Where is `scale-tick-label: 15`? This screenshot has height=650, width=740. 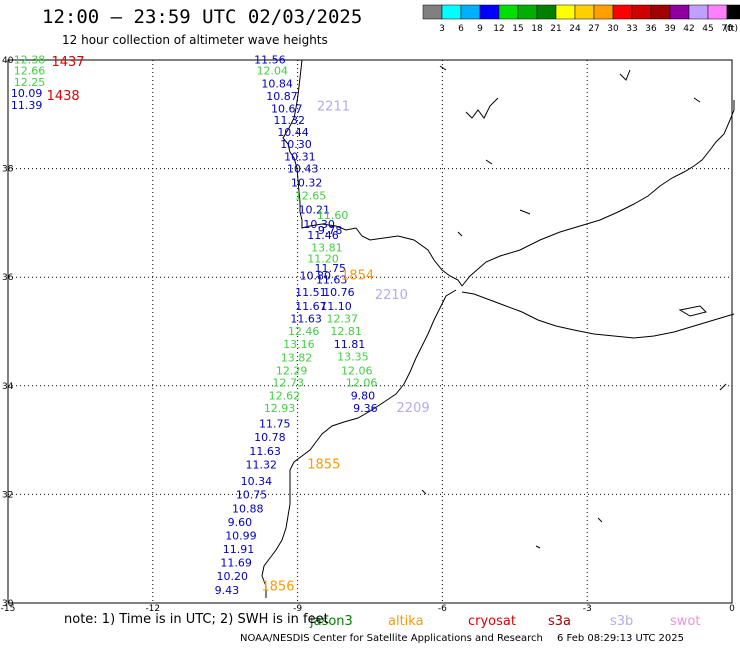
scale-tick-label: 15 is located at coordinates (517, 29).